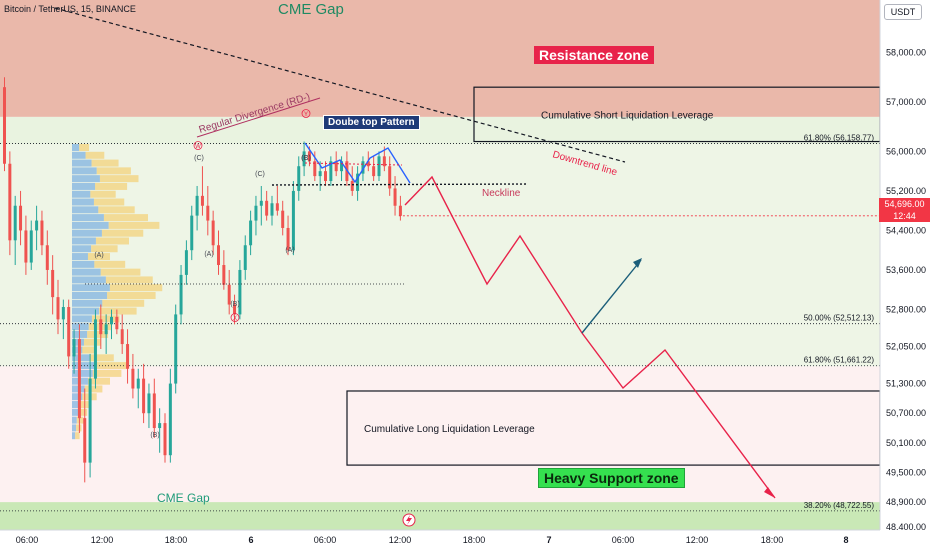 The width and height of the screenshot is (932, 550). What do you see at coordinates (353, 164) in the screenshot?
I see `double-top-base` at bounding box center [353, 164].